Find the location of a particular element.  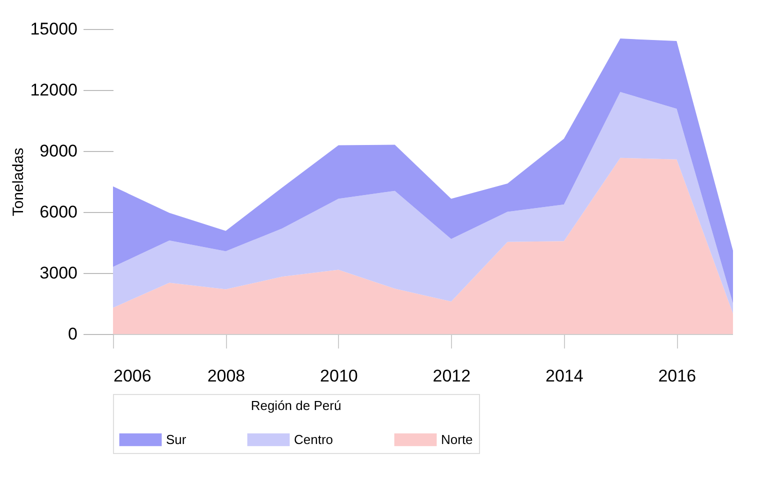

y-tick-label: 3000 is located at coordinates (59, 273).